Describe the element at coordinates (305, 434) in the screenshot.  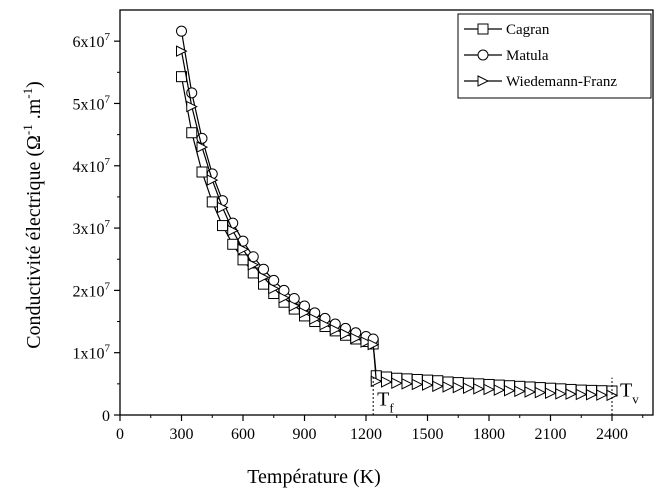
I see `x-tick-label: 900` at that location.